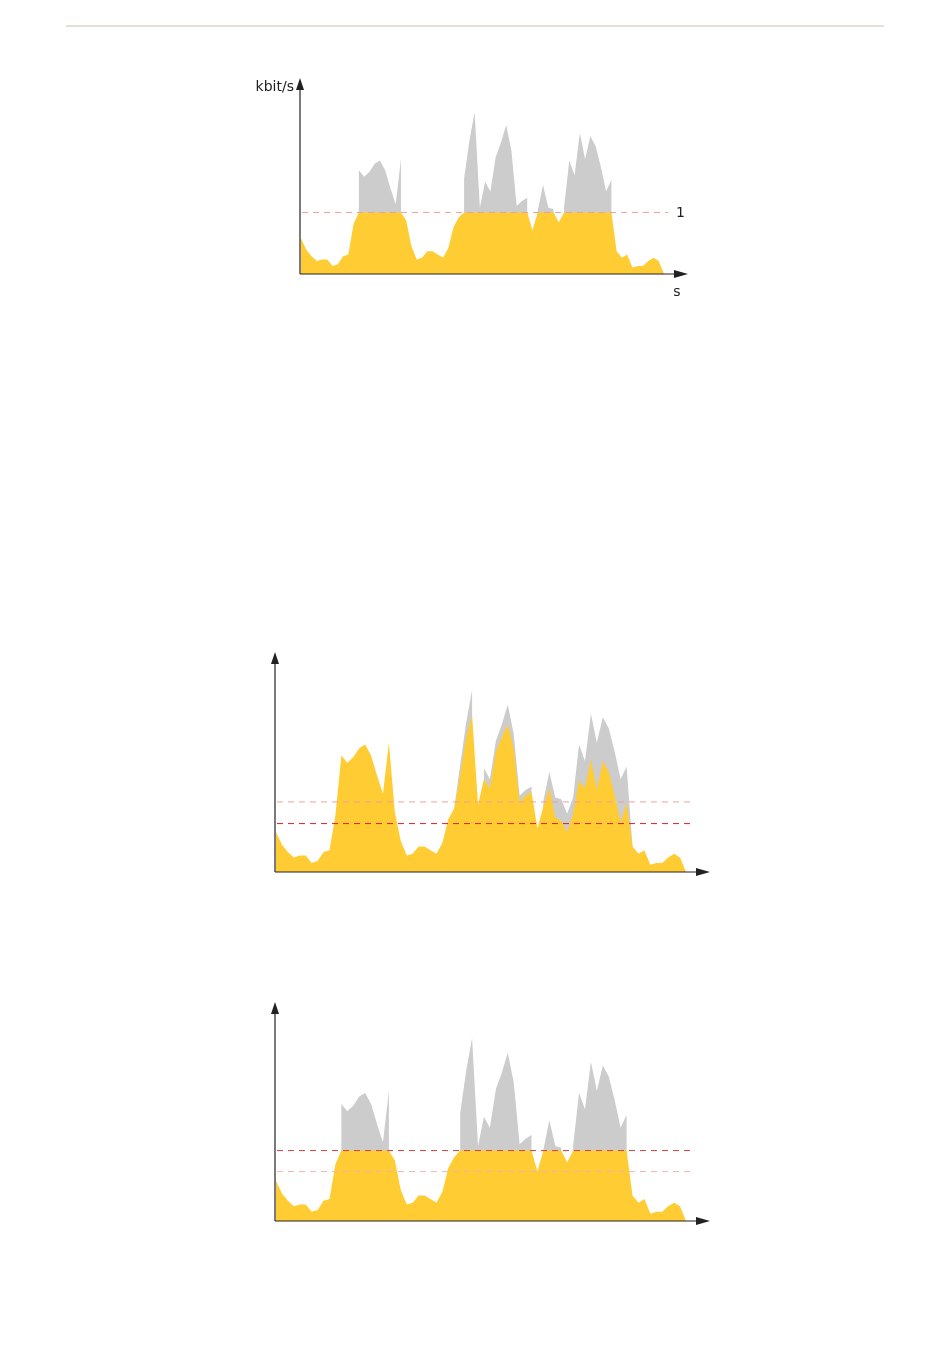 The image size is (950, 1369). Describe the element at coordinates (680, 212) in the screenshot. I see `text: 1` at that location.